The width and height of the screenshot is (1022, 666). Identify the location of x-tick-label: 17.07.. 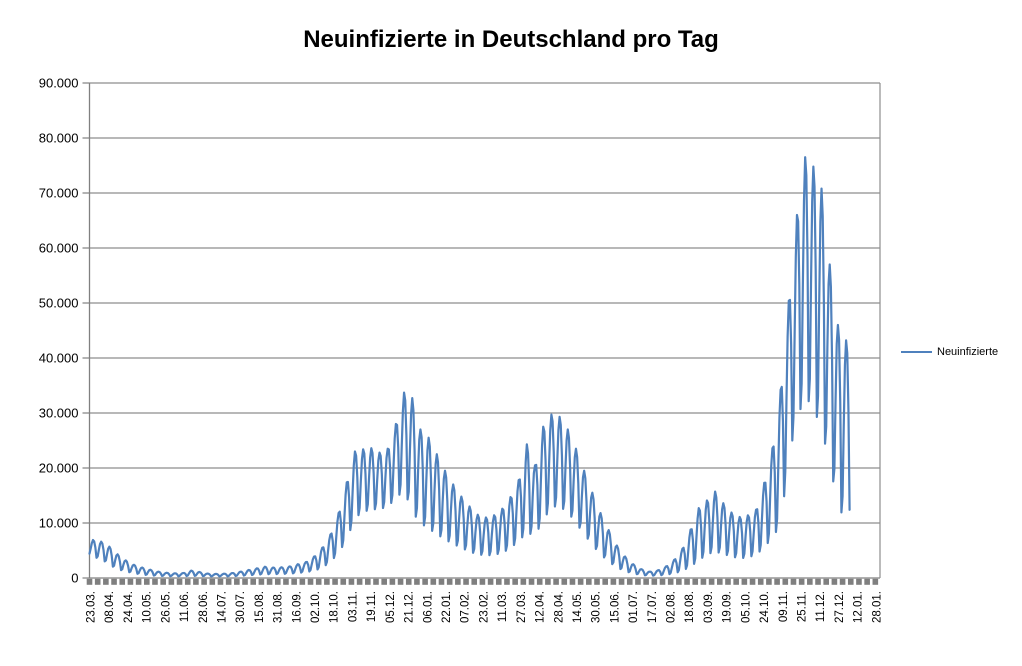
(653, 607).